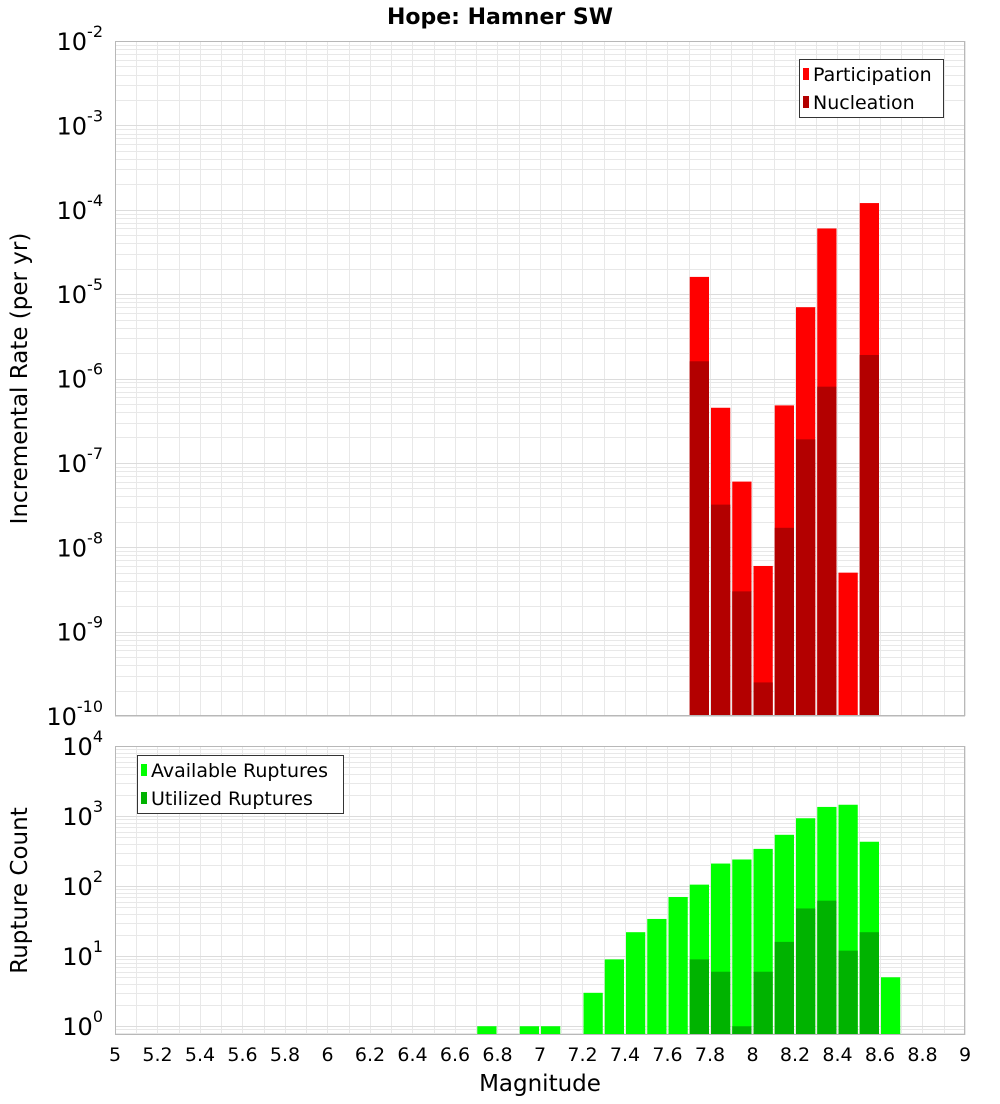  I want to click on y-tick-exponent: 1, so click(98, 946).